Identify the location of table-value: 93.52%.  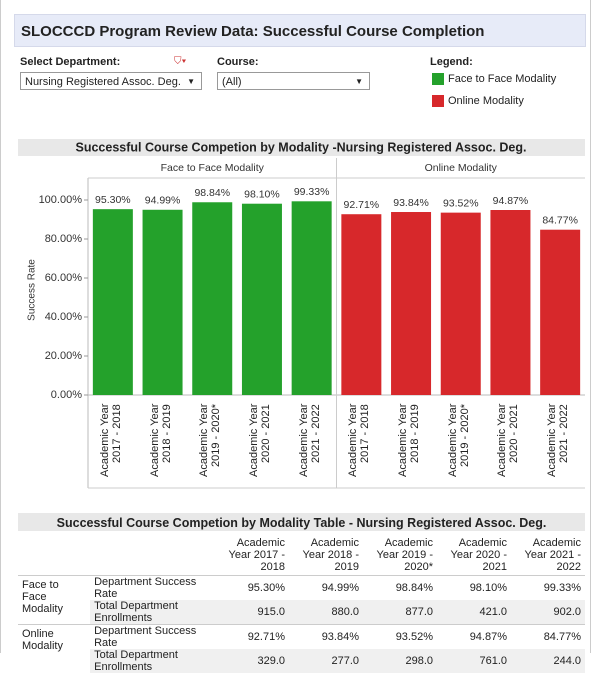
(400, 637).